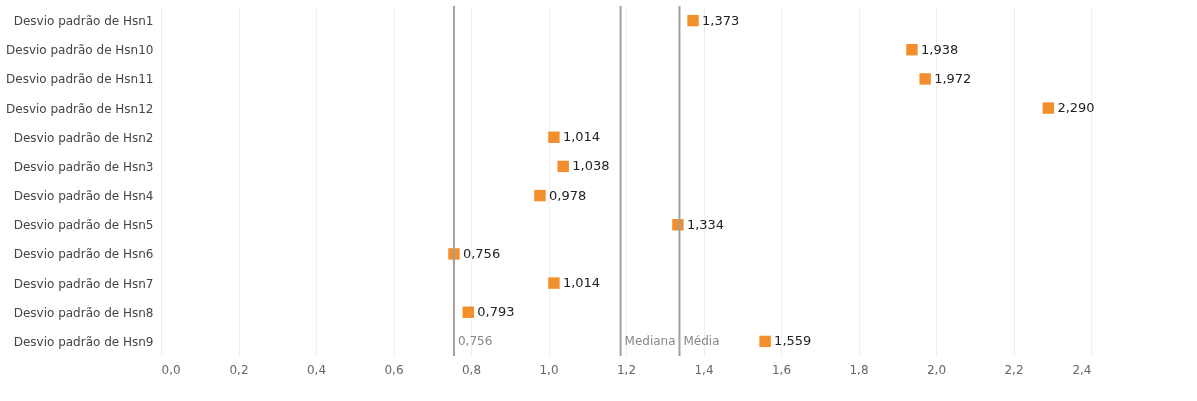 This screenshot has height=401, width=1197. What do you see at coordinates (481, 253) in the screenshot?
I see `data-label: 0,756` at bounding box center [481, 253].